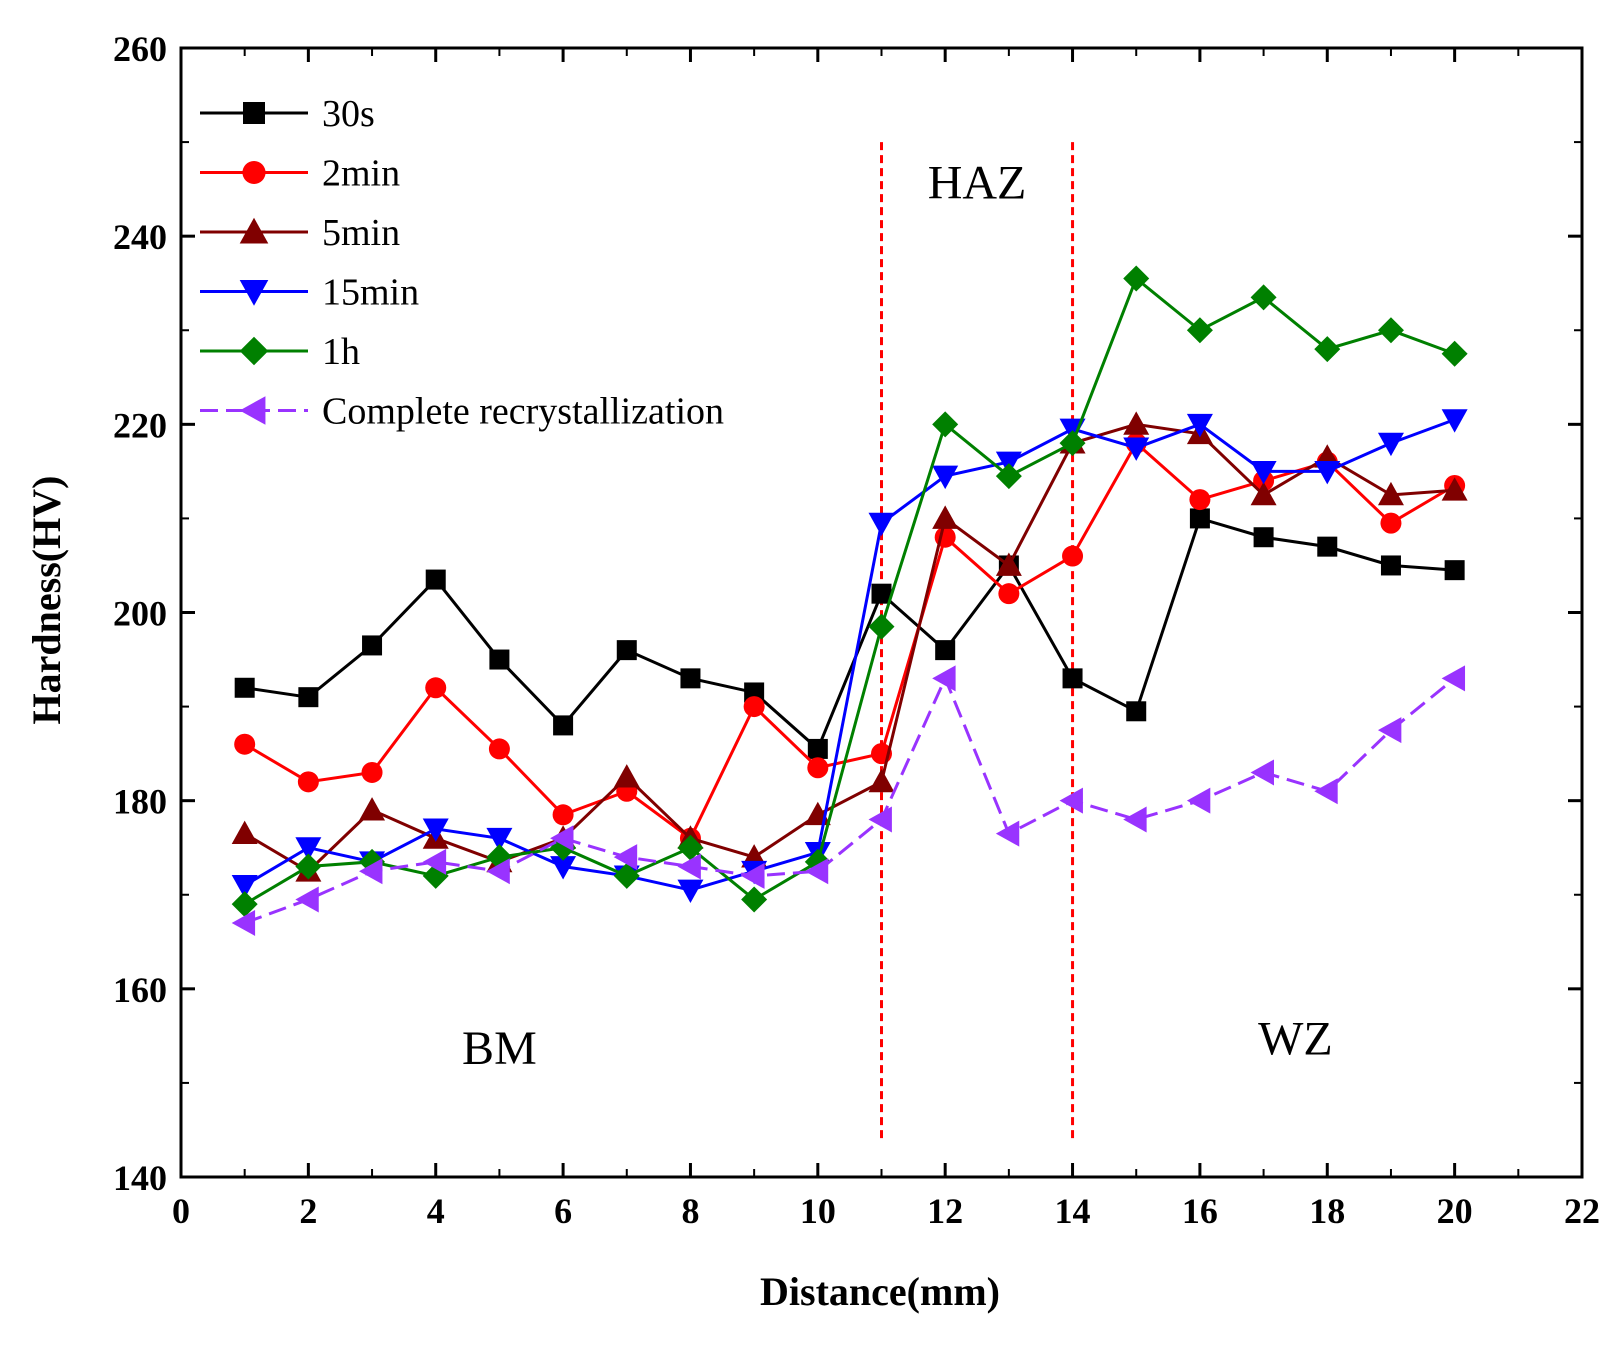 This screenshot has height=1358, width=1619. I want to click on x-tick-label: 10, so click(818, 1211).